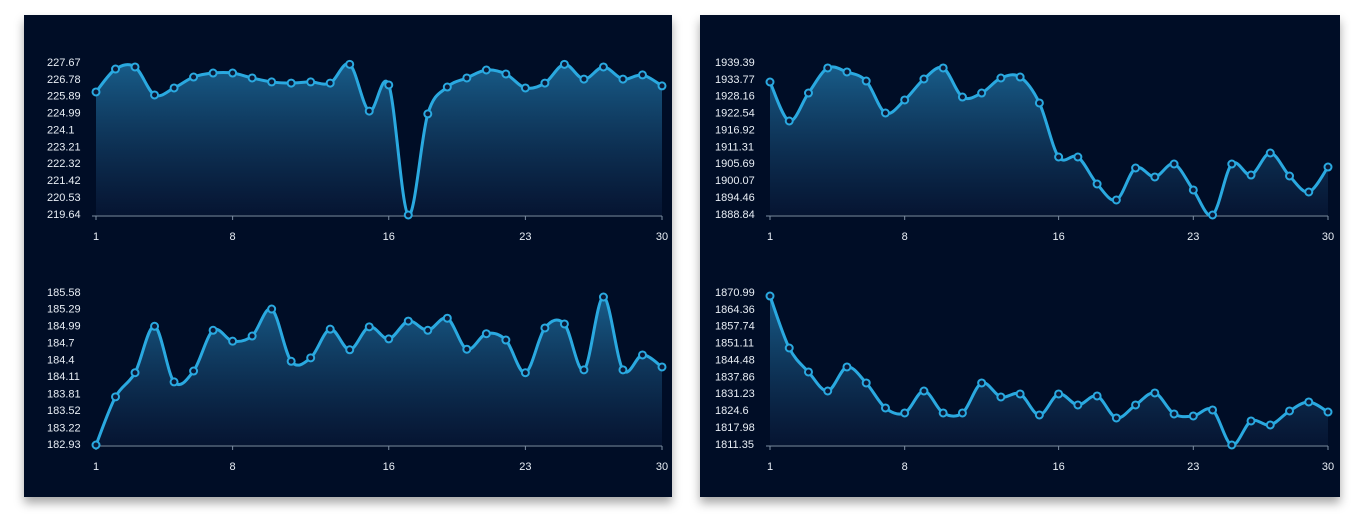 Image resolution: width=1356 pixels, height=529 pixels. What do you see at coordinates (64, 428) in the screenshot?
I see `y-tick-label: 183.22` at bounding box center [64, 428].